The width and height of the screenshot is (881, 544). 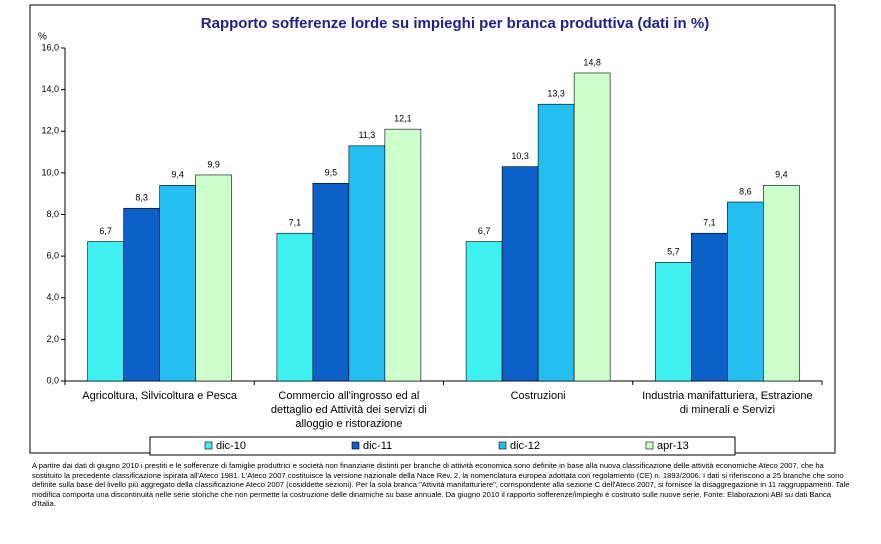 What do you see at coordinates (673, 252) in the screenshot?
I see `value-label: 5,7` at bounding box center [673, 252].